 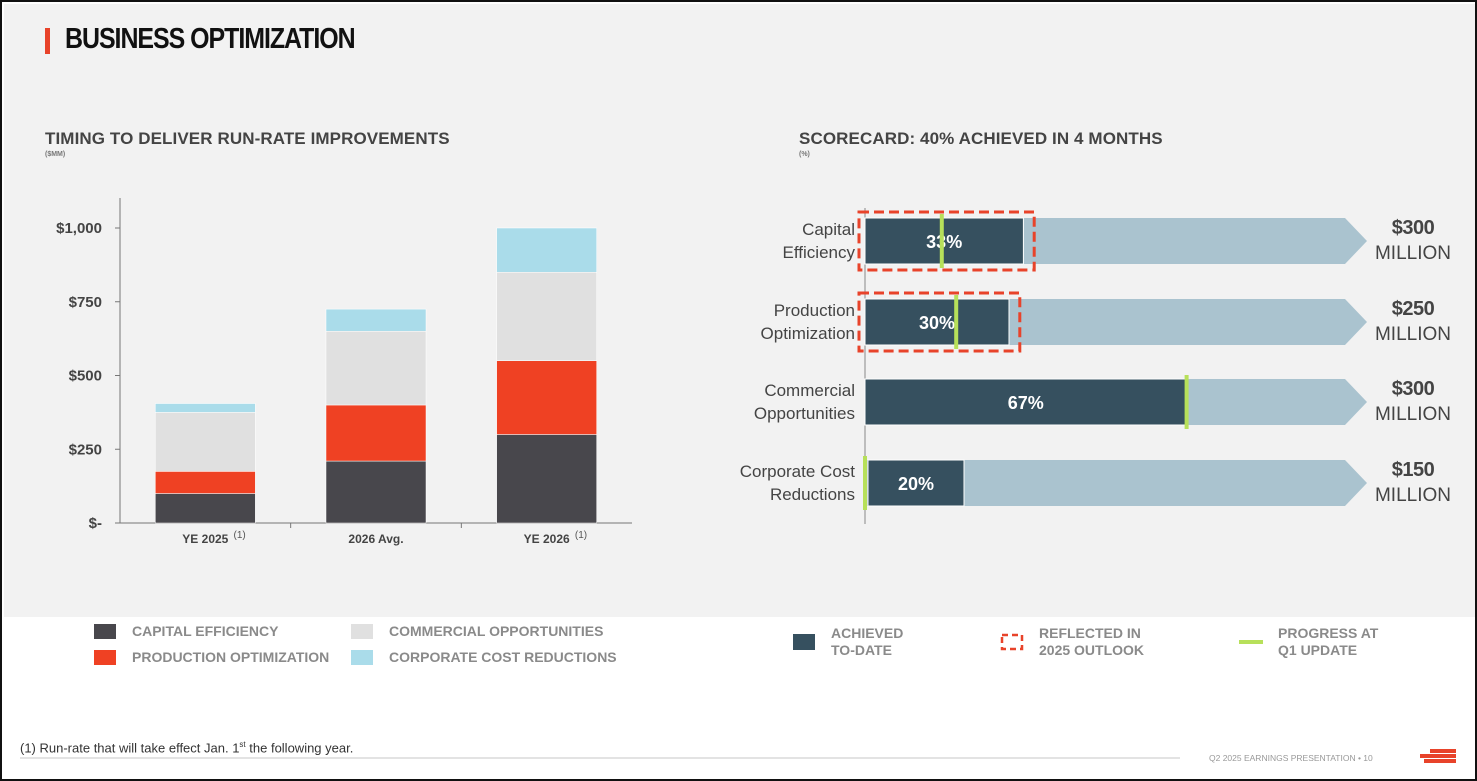 I want to click on x-tick-label: YE 2026, so click(x=547, y=539).